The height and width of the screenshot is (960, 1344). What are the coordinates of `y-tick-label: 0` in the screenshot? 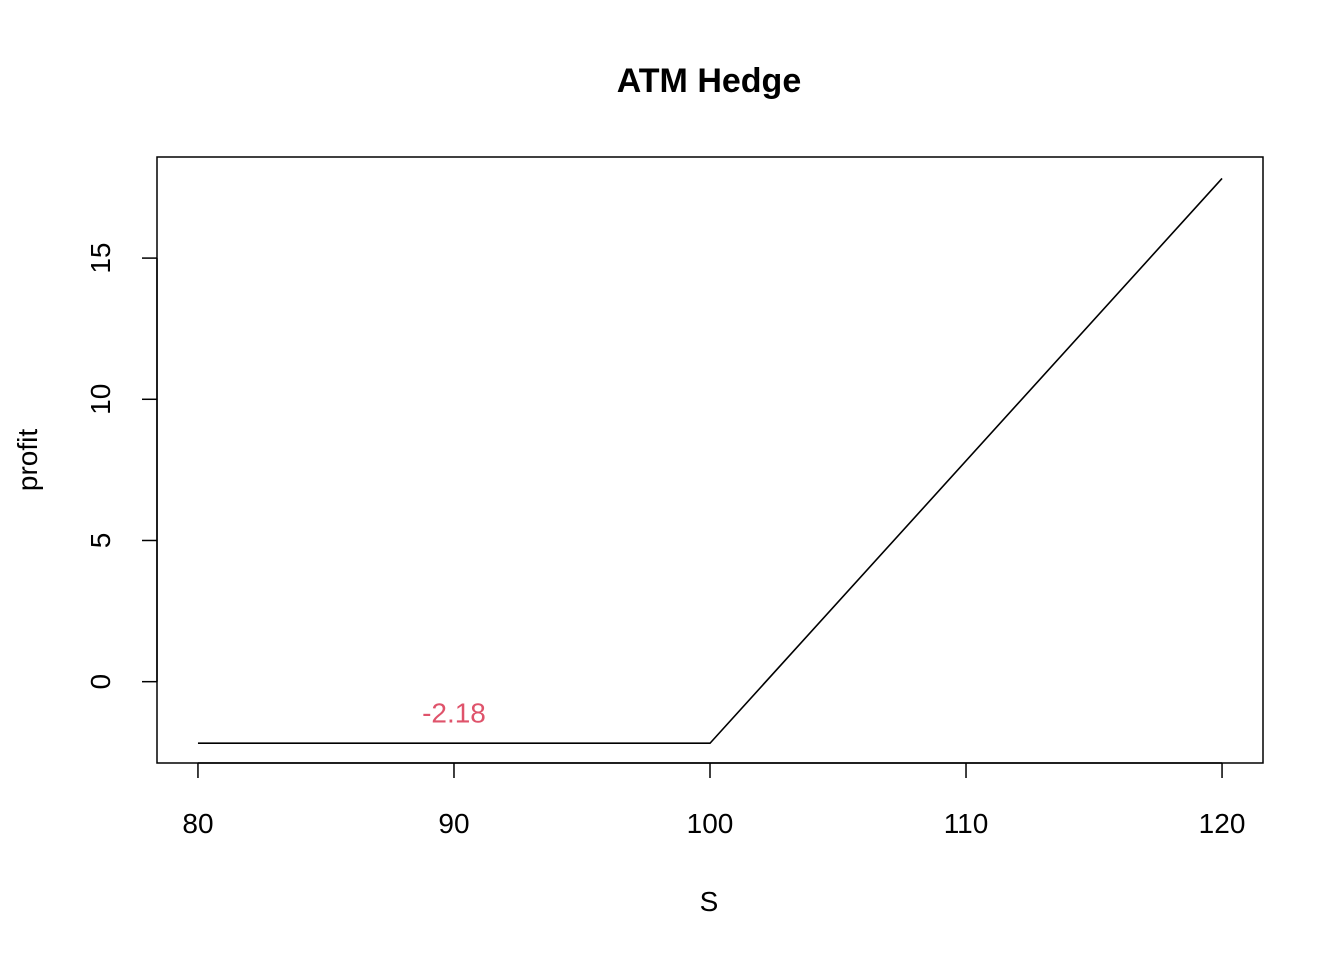 It's located at (100, 682).